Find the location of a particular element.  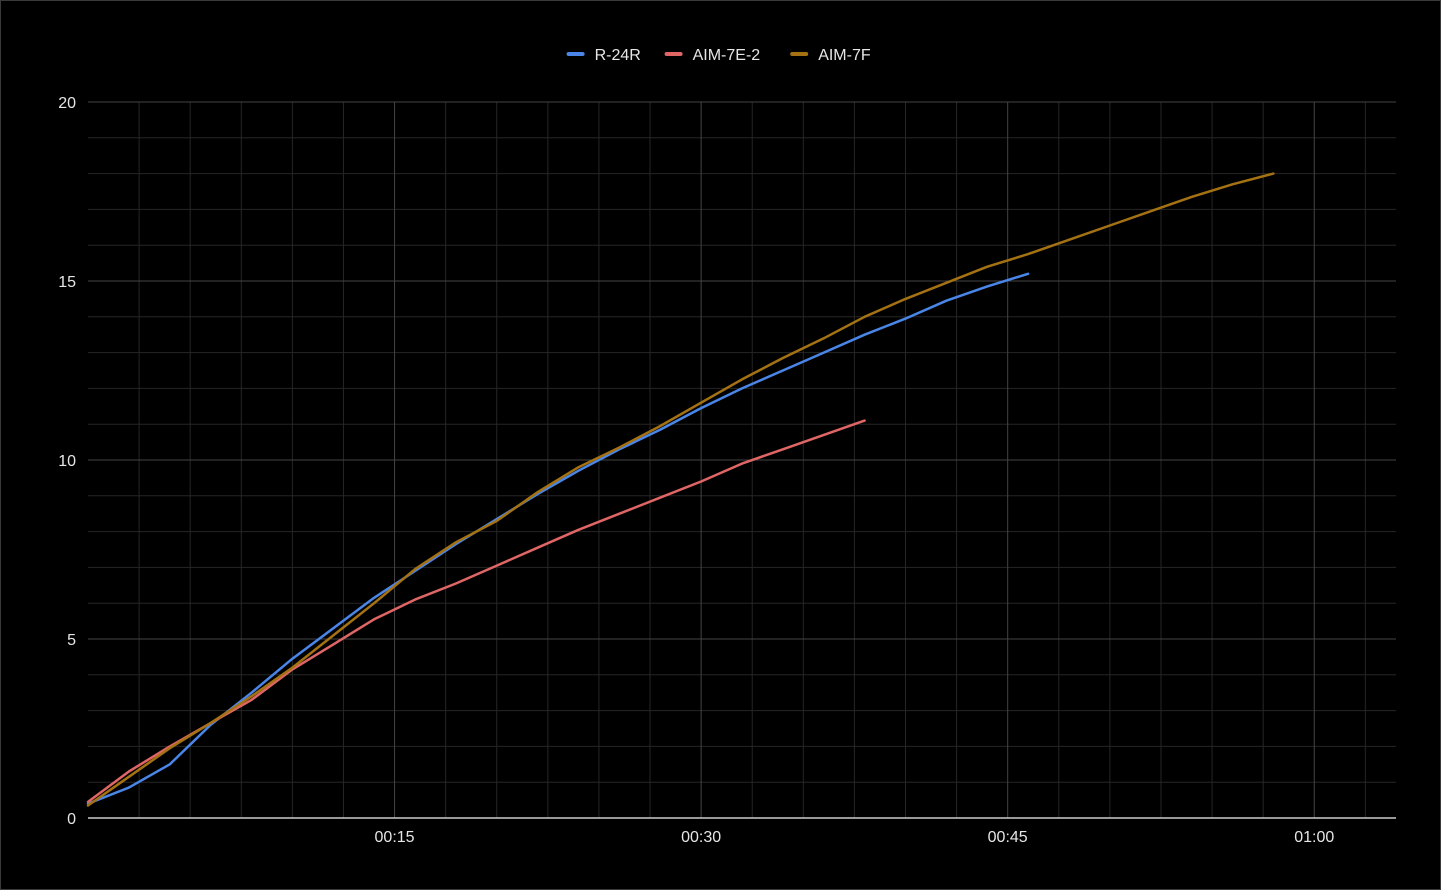

legend-item: AIM-7F is located at coordinates (830, 55).